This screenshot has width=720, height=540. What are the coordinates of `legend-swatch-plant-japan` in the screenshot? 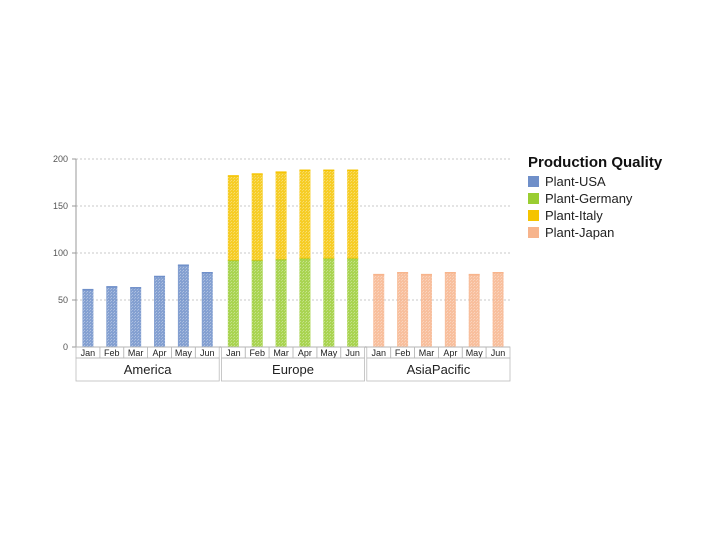 It's located at (533, 232).